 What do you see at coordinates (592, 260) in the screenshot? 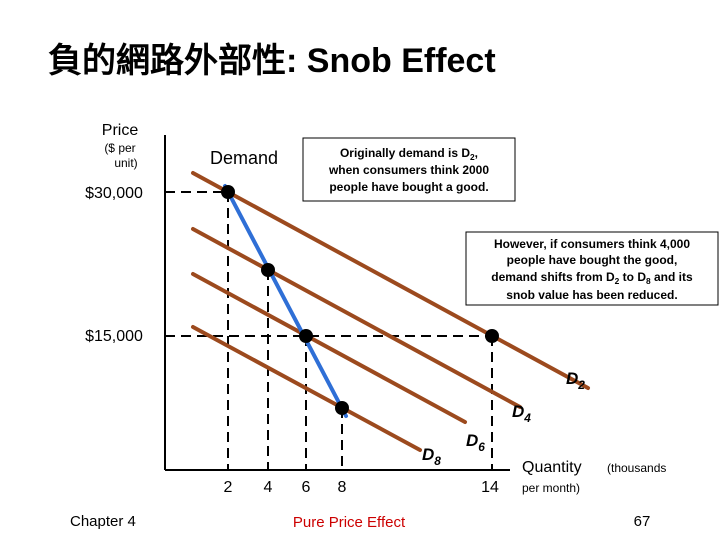
I see `note-text: people have bought the good,` at bounding box center [592, 260].